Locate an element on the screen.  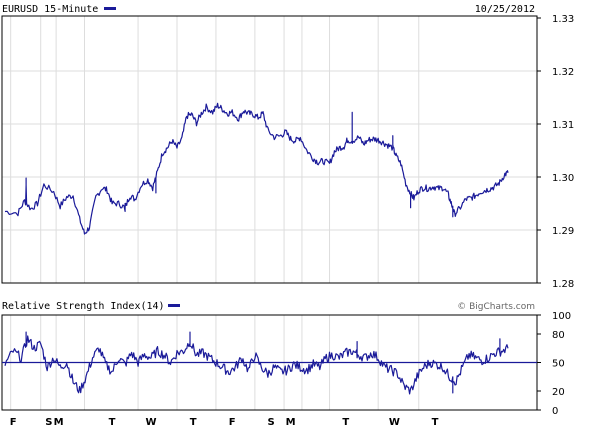
rsi-y-tick-label: 80 is located at coordinates (558, 335).